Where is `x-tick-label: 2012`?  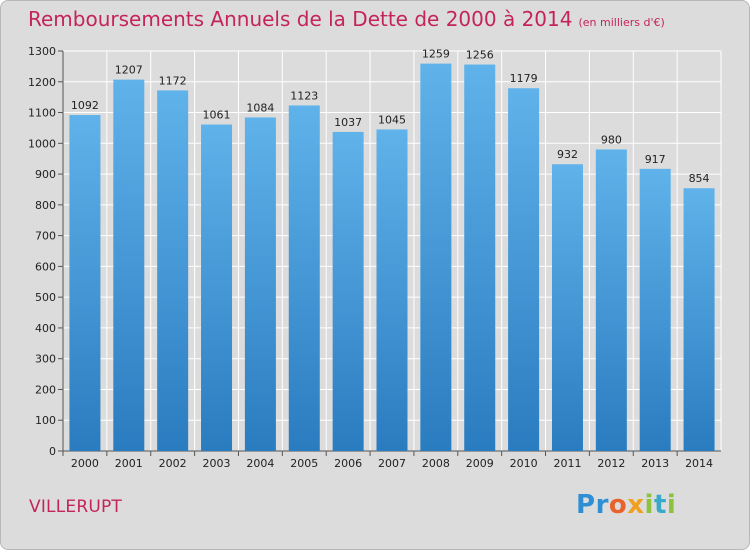 x-tick-label: 2012 is located at coordinates (611, 463).